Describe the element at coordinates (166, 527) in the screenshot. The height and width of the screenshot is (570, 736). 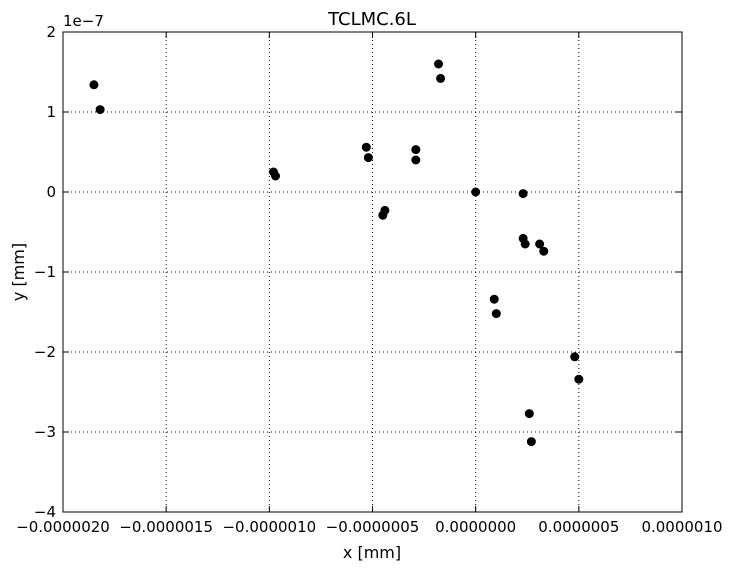
I see `x-tick-label: −0.0000015` at that location.